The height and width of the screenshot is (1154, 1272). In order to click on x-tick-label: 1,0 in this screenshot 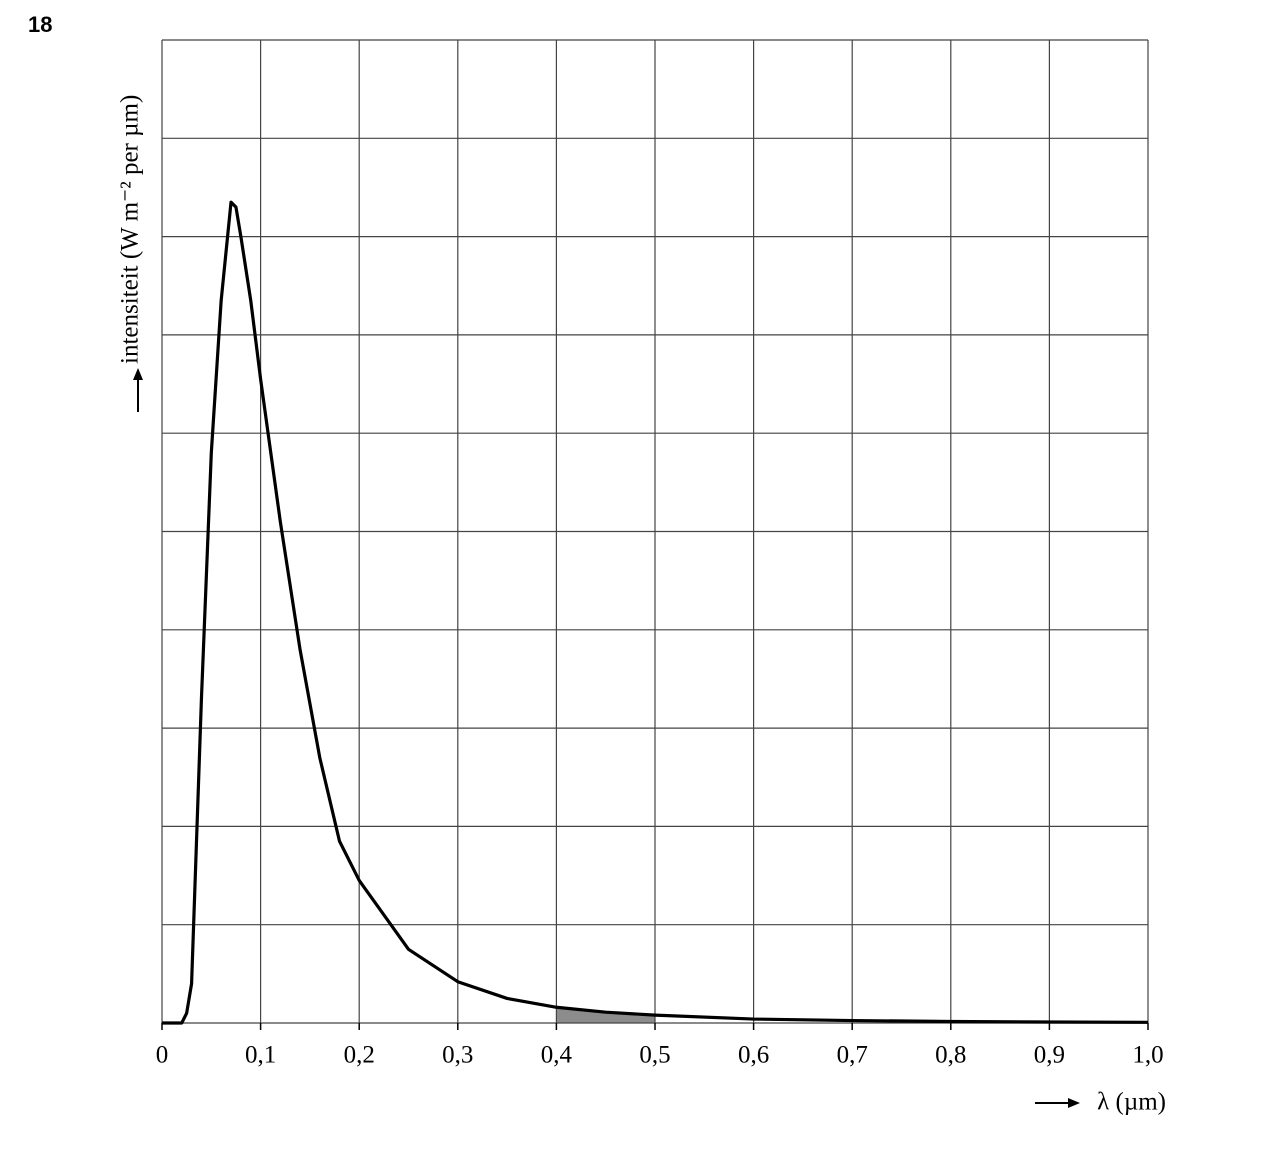, I will do `click(1147, 1055)`.